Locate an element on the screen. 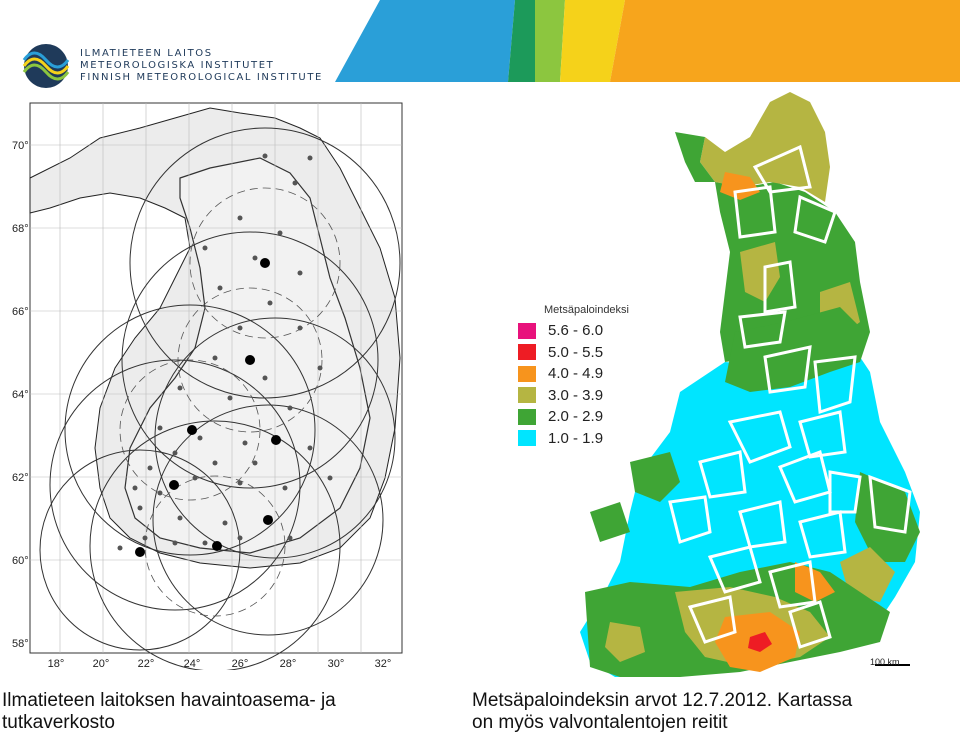 The height and width of the screenshot is (736, 960). lat-label: 64° is located at coordinates (20, 395).